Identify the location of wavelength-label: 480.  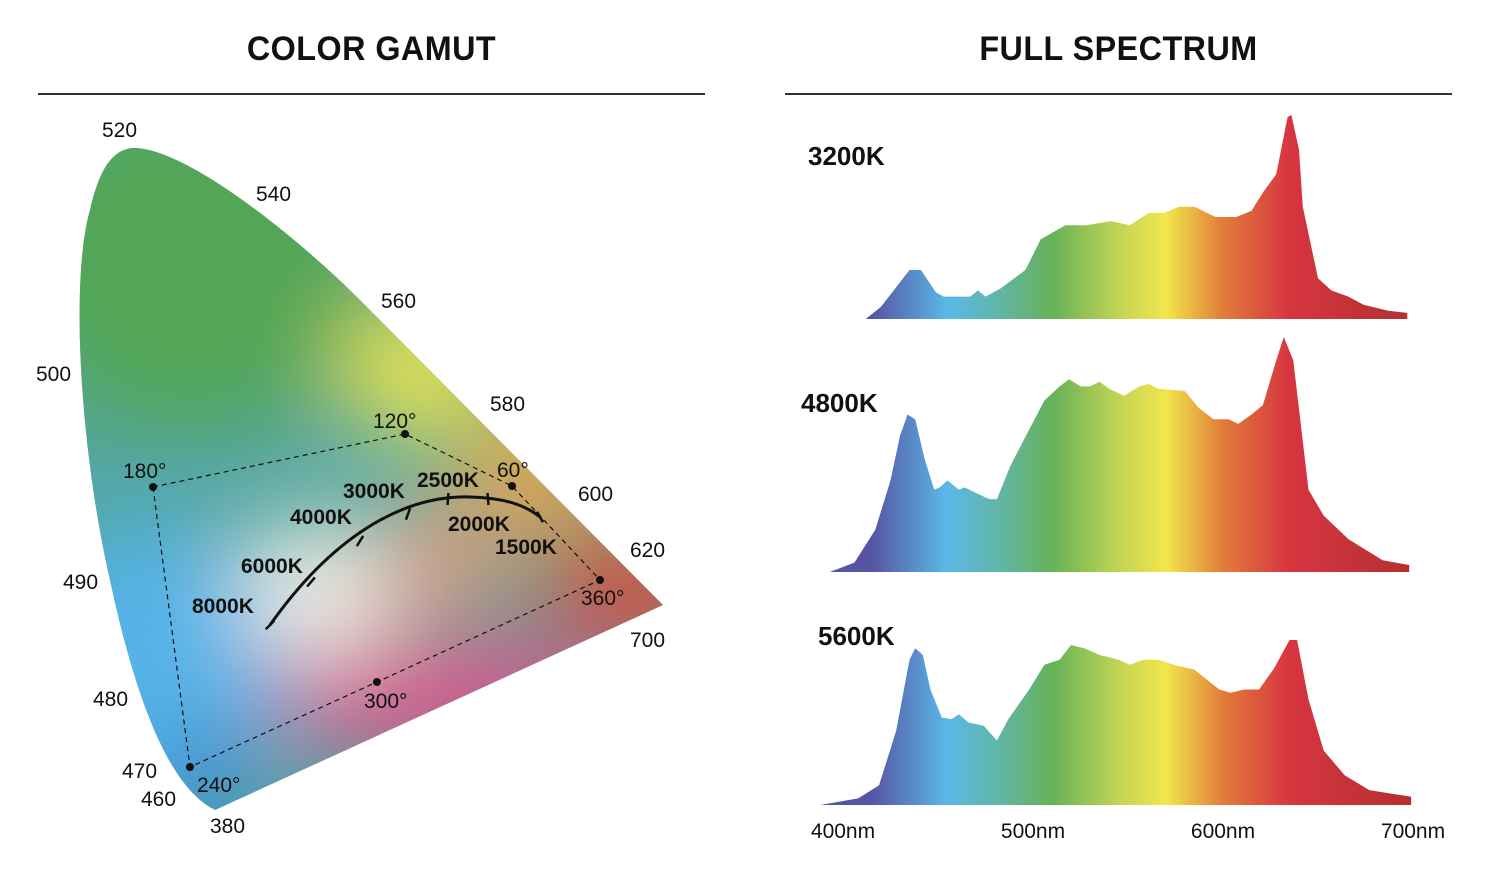
(110, 699).